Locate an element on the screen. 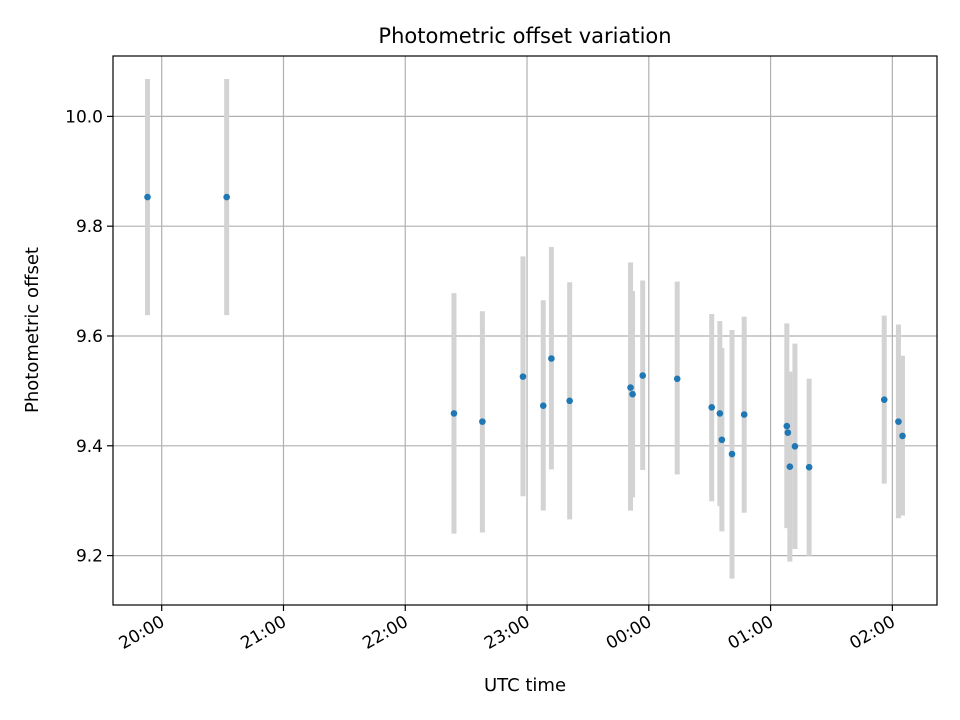  y-tick-label: 9.2 is located at coordinates (89, 557).